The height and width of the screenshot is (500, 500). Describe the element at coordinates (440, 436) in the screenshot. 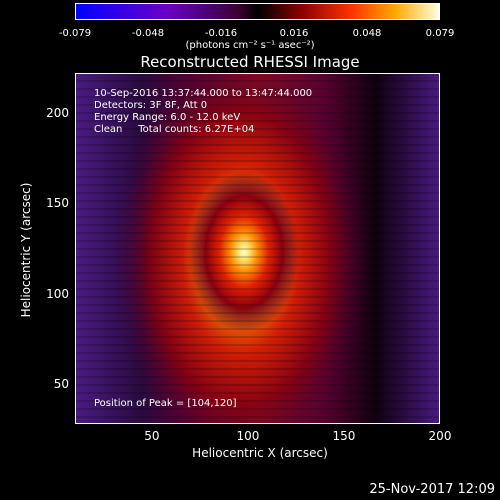

I see `x-tick-label: 200` at that location.